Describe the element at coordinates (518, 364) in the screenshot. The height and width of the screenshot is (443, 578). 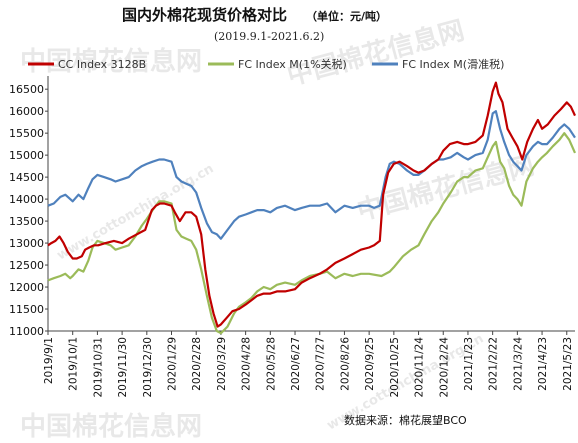
I see `x-tick-label: 2021/3/24` at that location.